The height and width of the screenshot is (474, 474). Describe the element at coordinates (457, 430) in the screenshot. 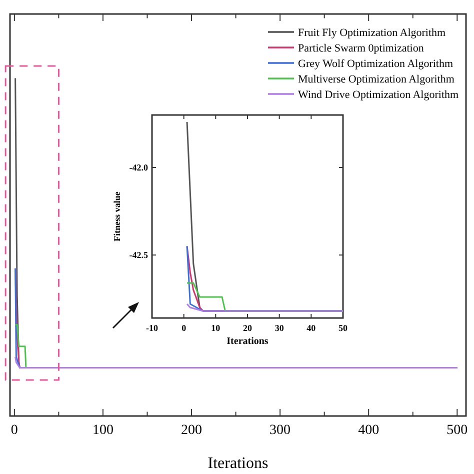

I see `x-tick-label: 500` at that location.